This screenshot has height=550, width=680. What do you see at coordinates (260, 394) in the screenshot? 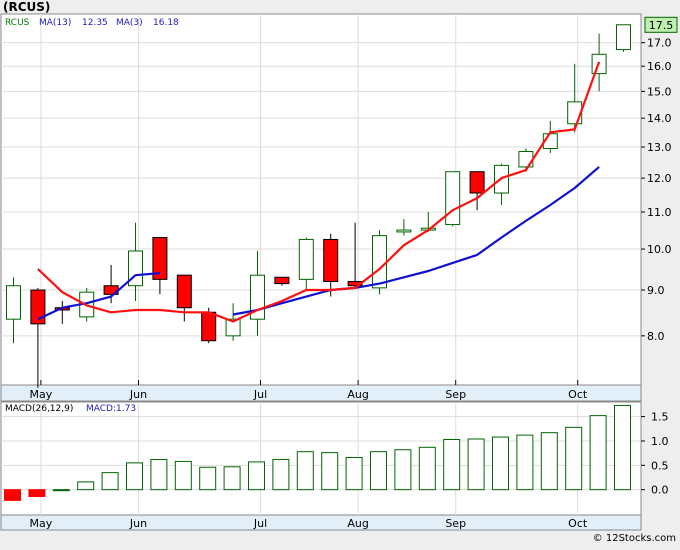
I see `price-date-label: Jul` at bounding box center [260, 394].